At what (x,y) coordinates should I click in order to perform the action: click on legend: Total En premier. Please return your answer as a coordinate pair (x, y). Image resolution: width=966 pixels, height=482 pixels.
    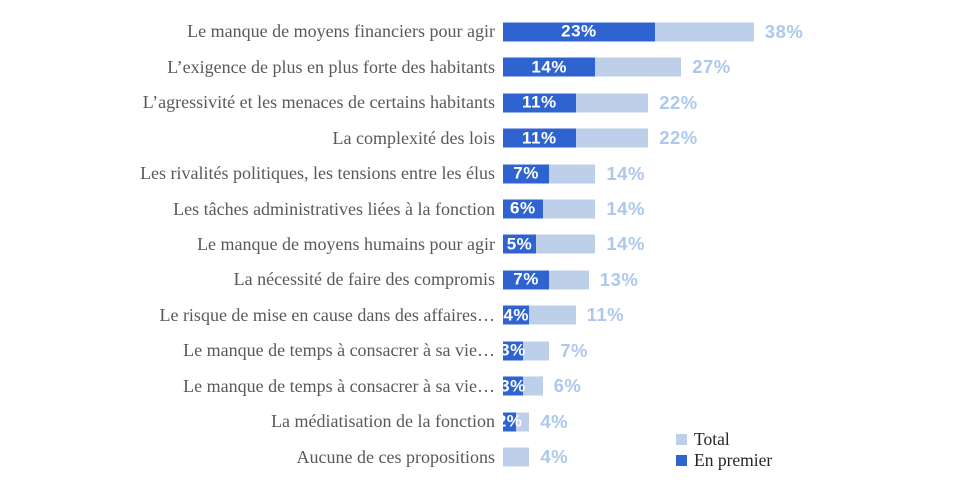
    Looking at the image, I should click on (724, 450).